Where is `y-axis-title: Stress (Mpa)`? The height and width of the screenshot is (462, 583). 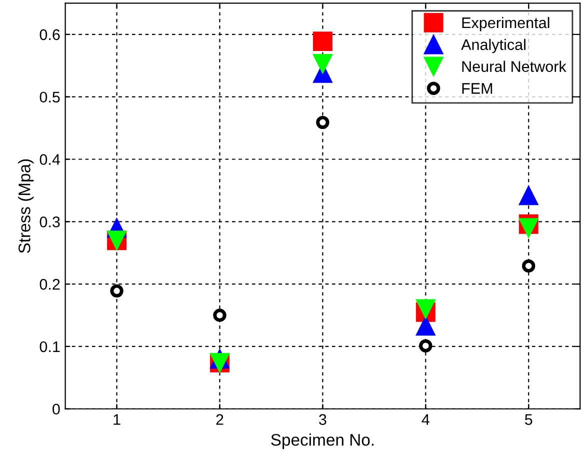 y-axis-title: Stress (Mpa) is located at coordinates (26, 206).